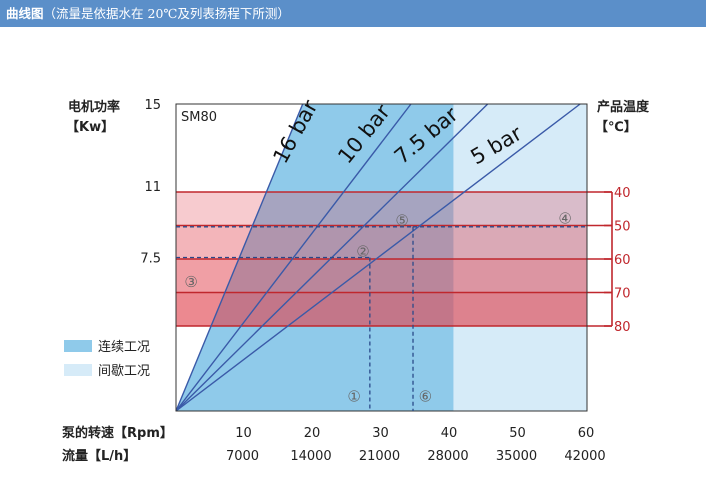 Image resolution: width=706 pixels, height=486 pixels. Describe the element at coordinates (623, 107) in the screenshot. I see `right-axis-title-line1: 产品温度` at that location.